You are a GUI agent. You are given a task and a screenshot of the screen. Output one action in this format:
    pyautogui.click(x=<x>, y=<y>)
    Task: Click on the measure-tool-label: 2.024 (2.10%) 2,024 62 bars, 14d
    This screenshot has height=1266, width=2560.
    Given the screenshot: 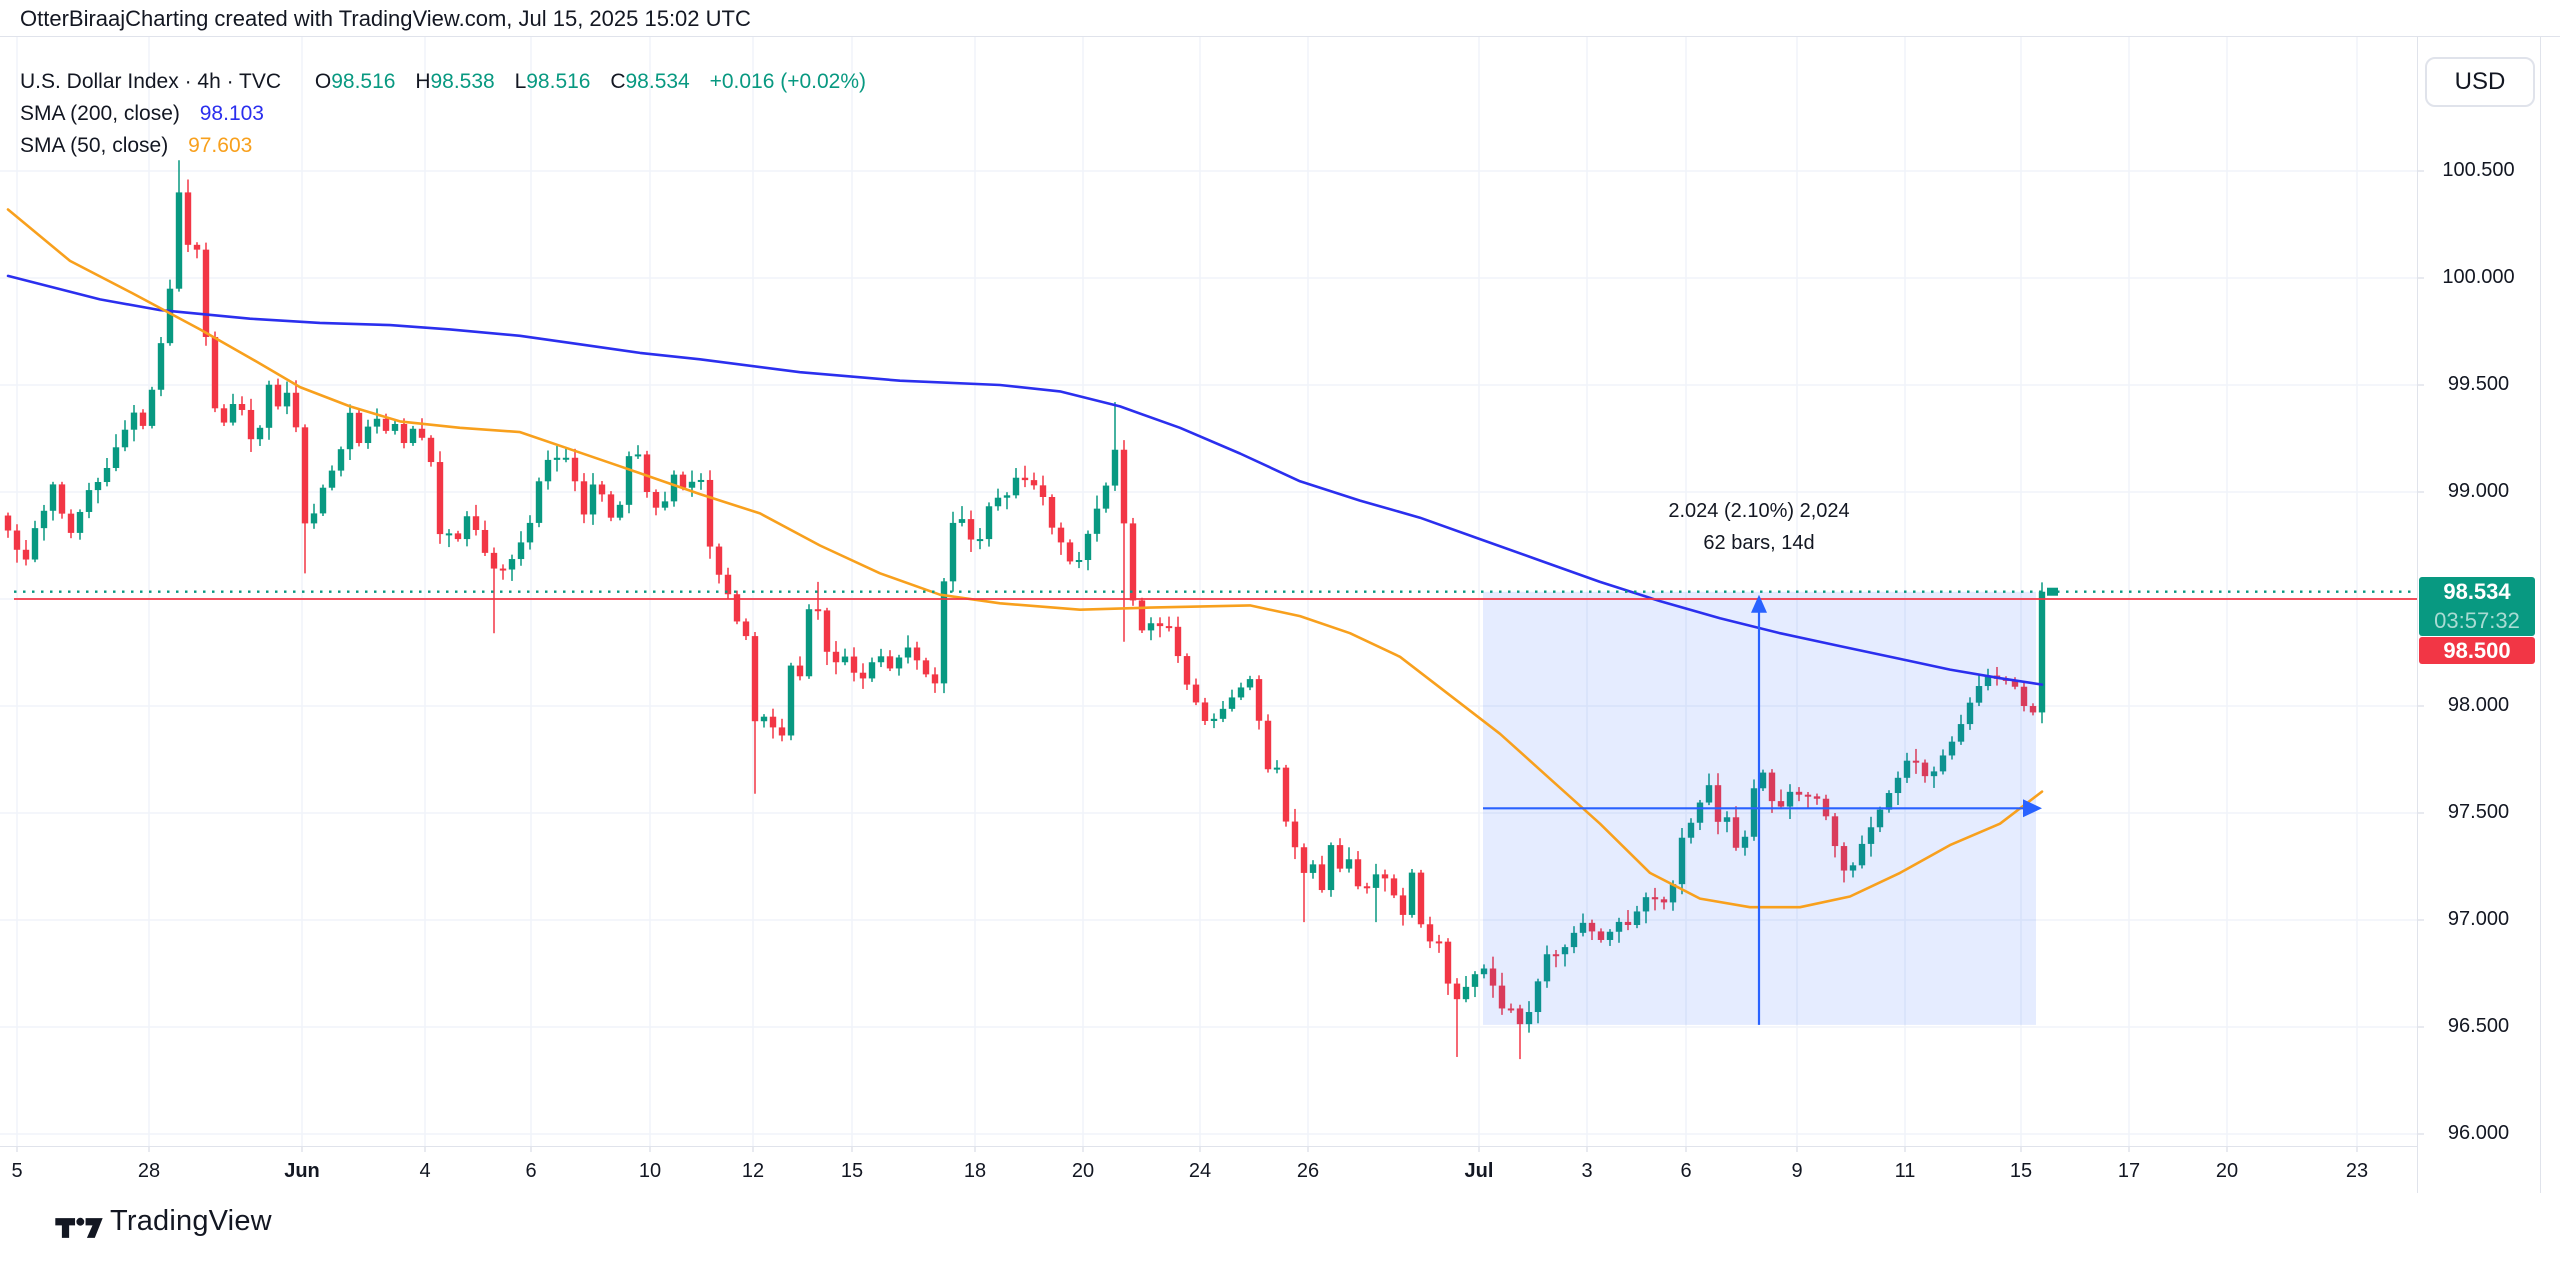 What is the action you would take?
    pyautogui.click(x=1759, y=527)
    